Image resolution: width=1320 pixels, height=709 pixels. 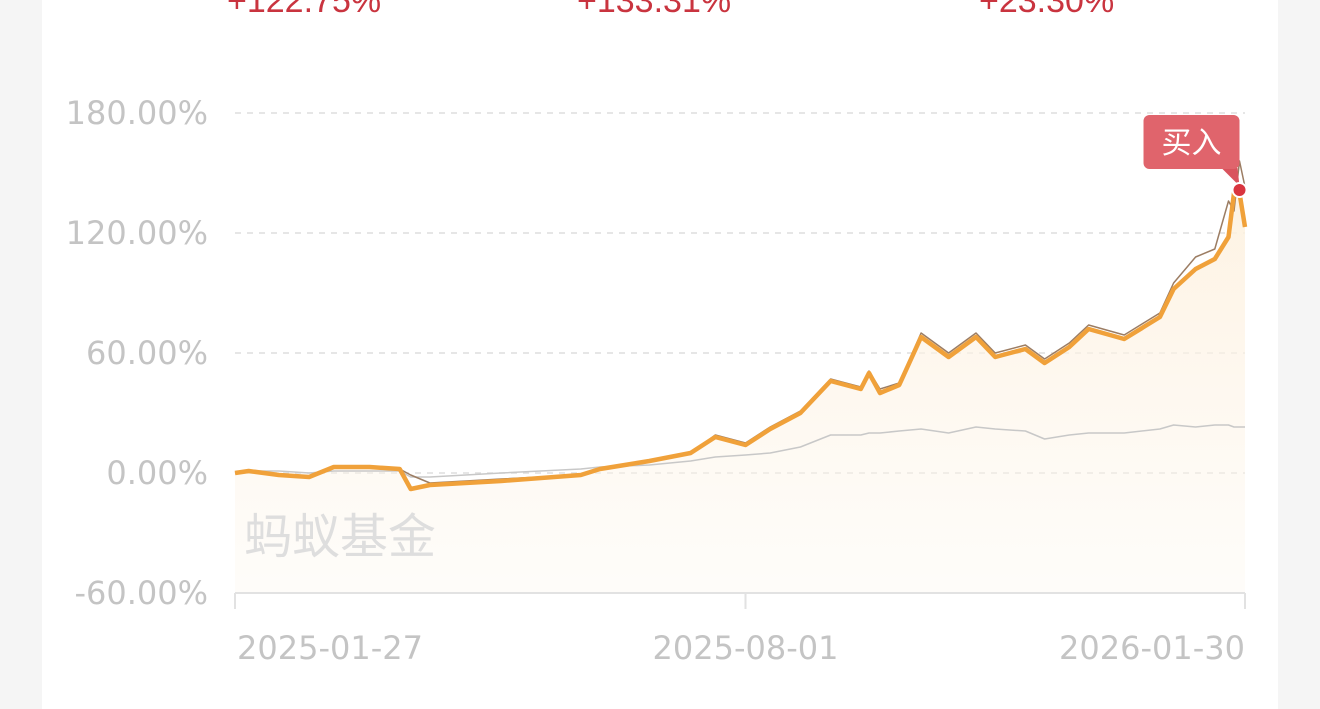 I want to click on x-tick-label: 2025-01-27, so click(x=330, y=648).